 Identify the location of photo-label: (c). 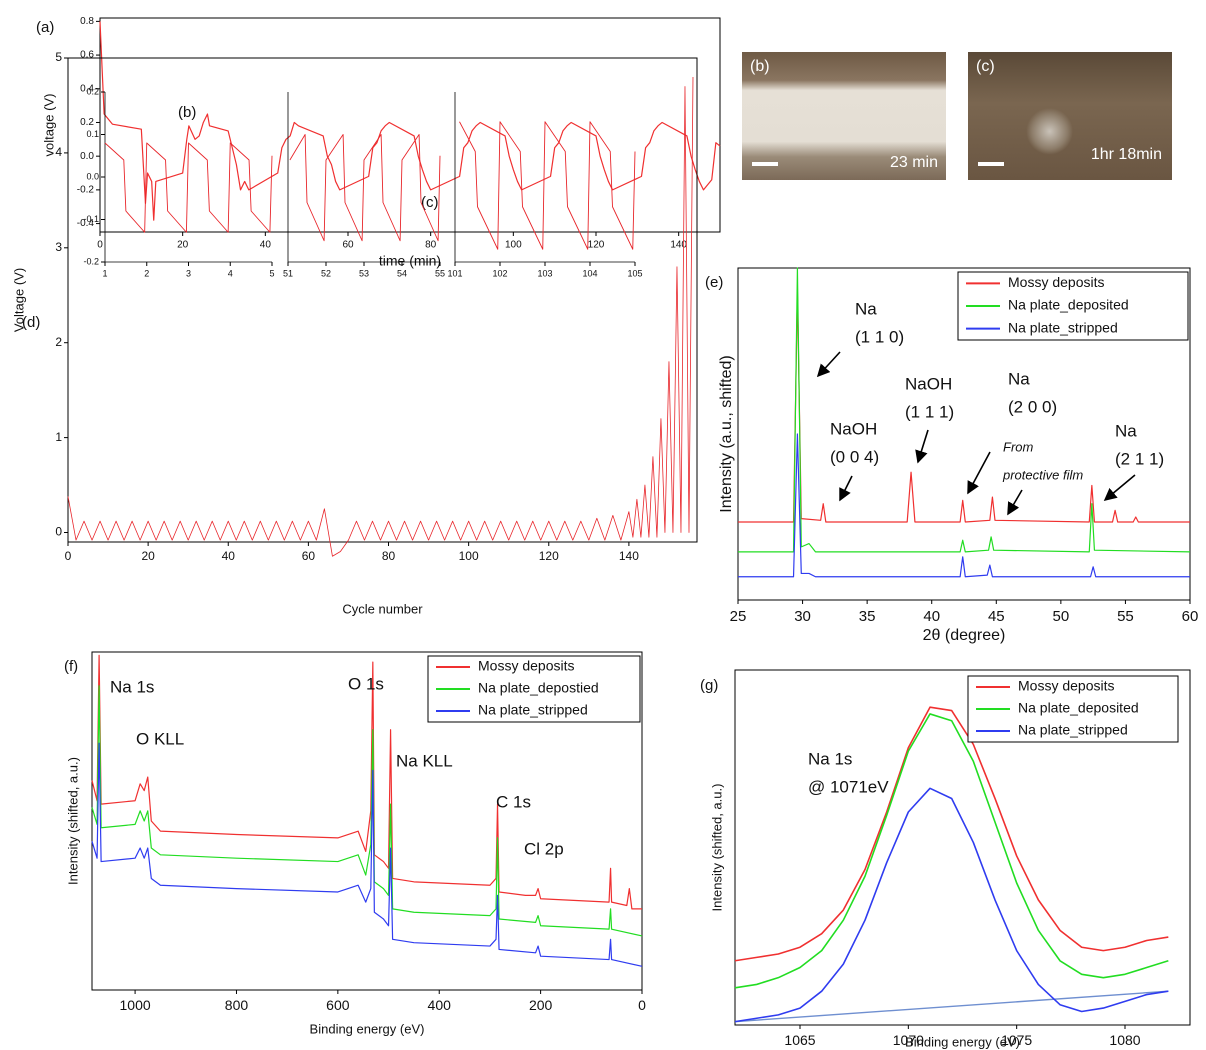
(985, 66).